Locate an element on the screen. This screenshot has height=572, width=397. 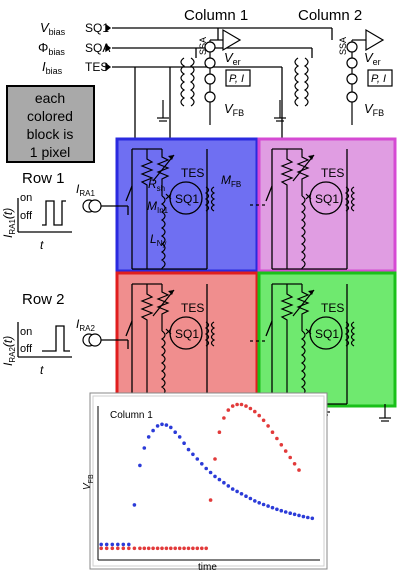
note-line-2: colored is located at coordinates (50, 116).